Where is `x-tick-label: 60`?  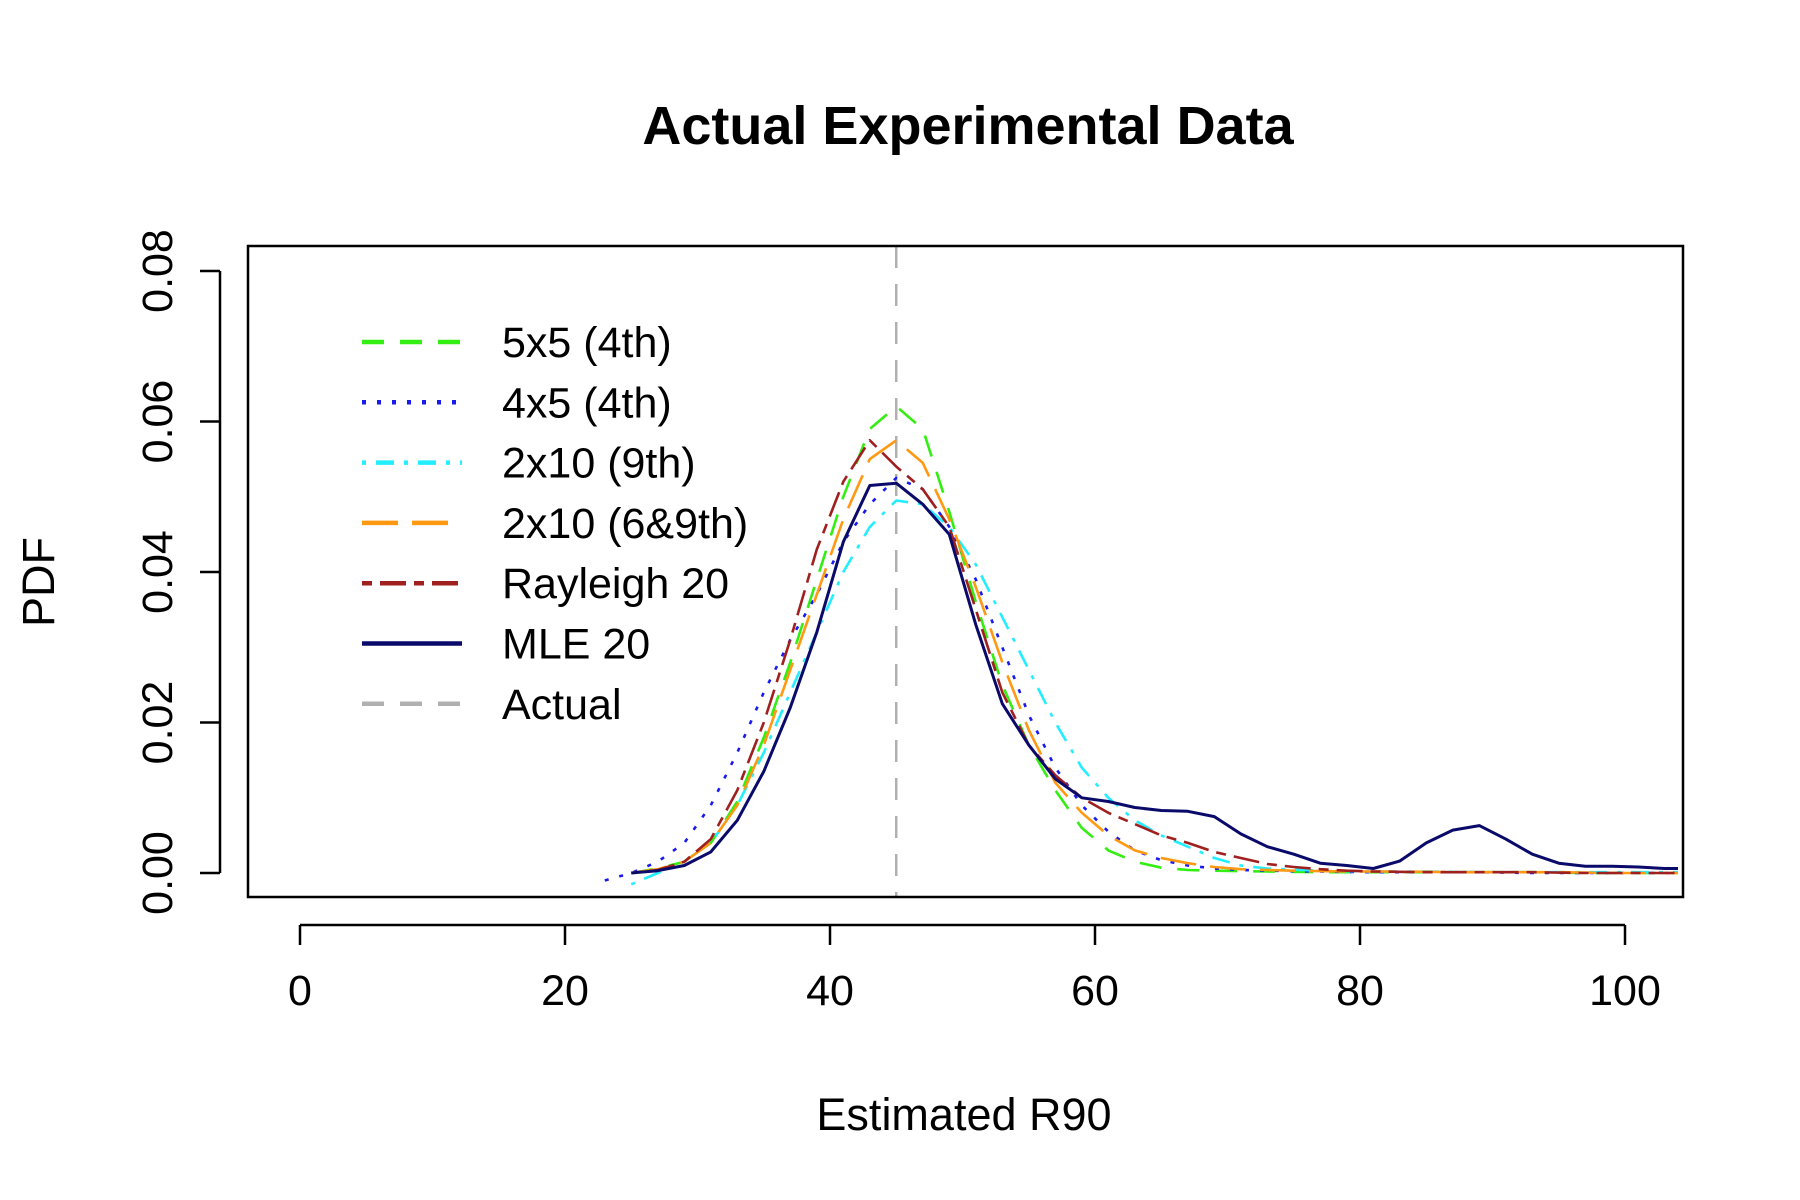
x-tick-label: 60 is located at coordinates (1095, 991).